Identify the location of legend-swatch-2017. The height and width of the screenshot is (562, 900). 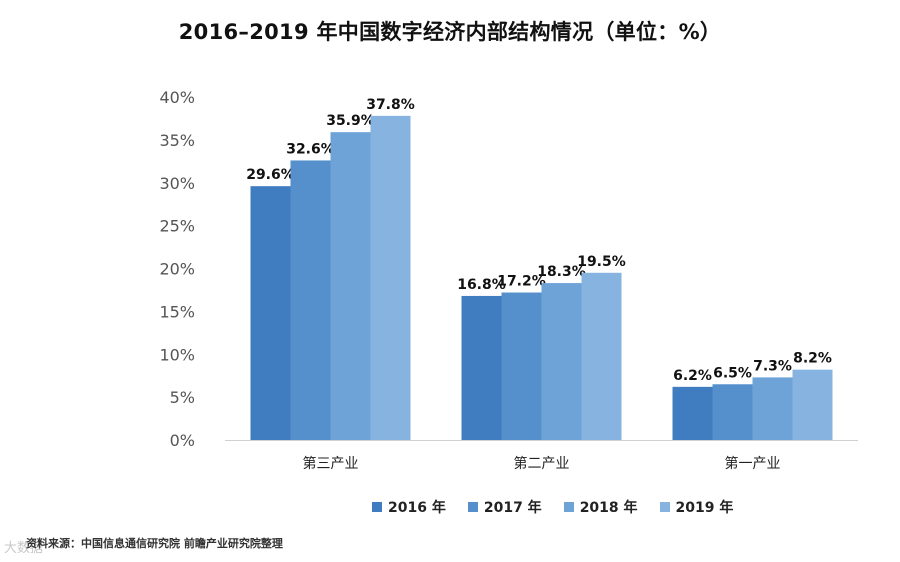
(472, 507).